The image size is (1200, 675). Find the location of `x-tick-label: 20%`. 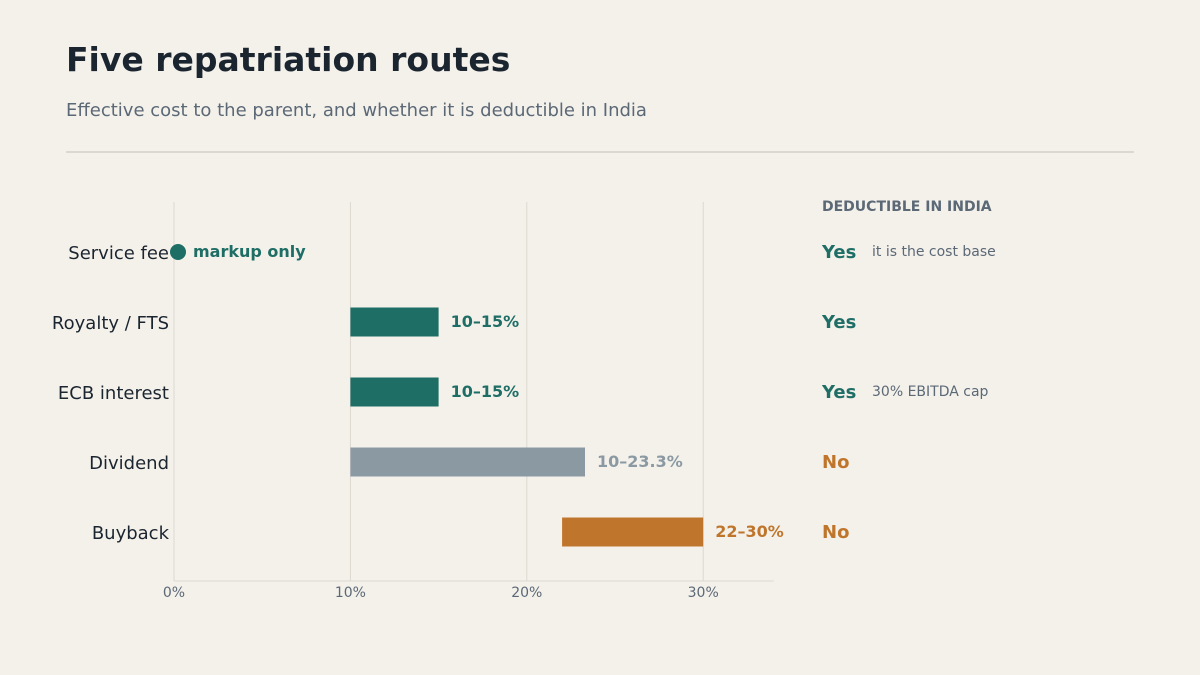

x-tick-label: 20% is located at coordinates (526, 593).